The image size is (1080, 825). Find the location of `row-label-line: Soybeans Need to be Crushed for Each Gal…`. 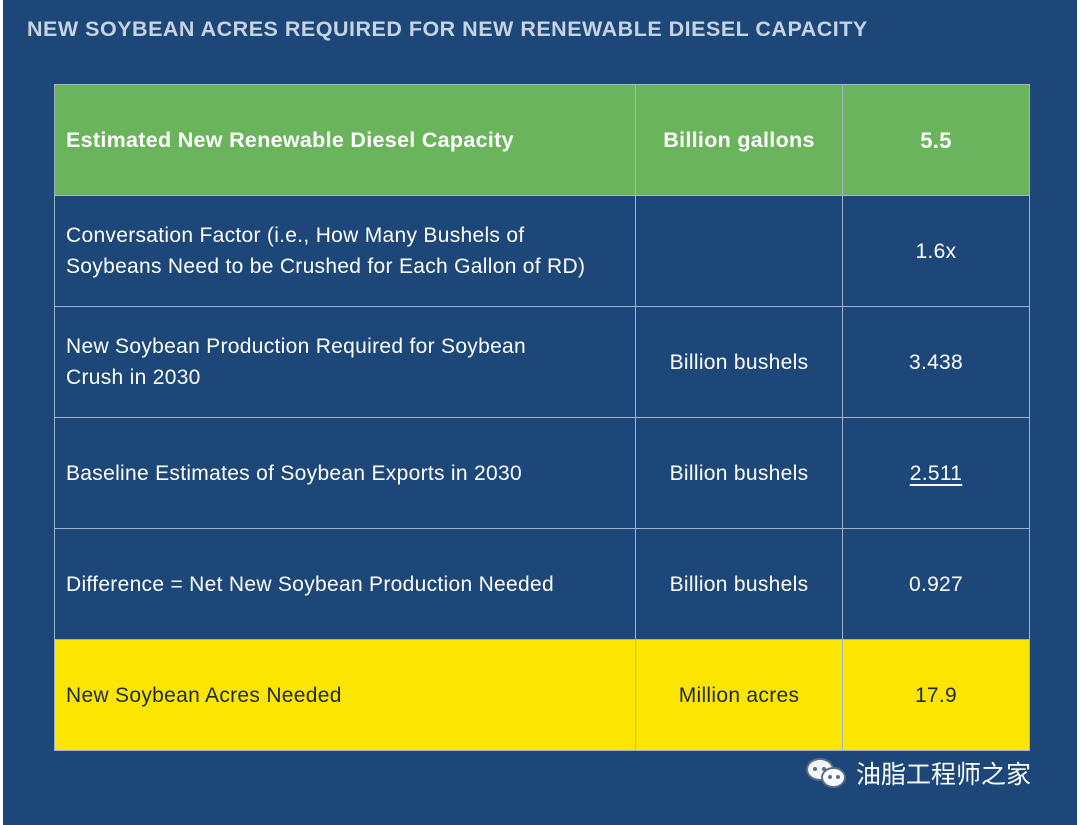

row-label-line: Soybeans Need to be Crushed for Each Gal… is located at coordinates (326, 266).